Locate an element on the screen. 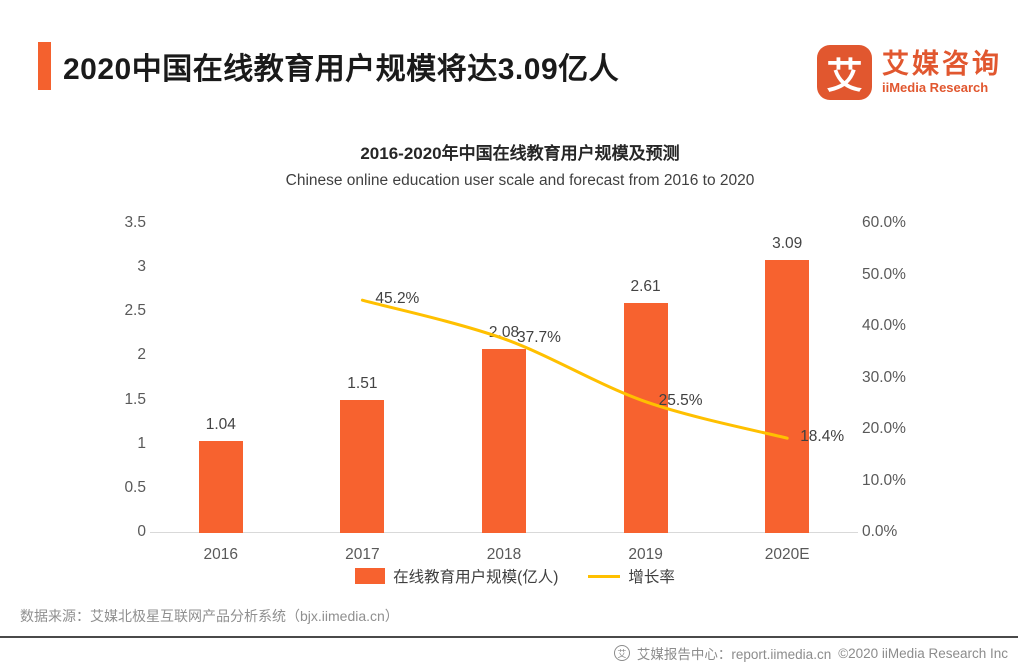  bar-value-label: 2.61 is located at coordinates (645, 286).